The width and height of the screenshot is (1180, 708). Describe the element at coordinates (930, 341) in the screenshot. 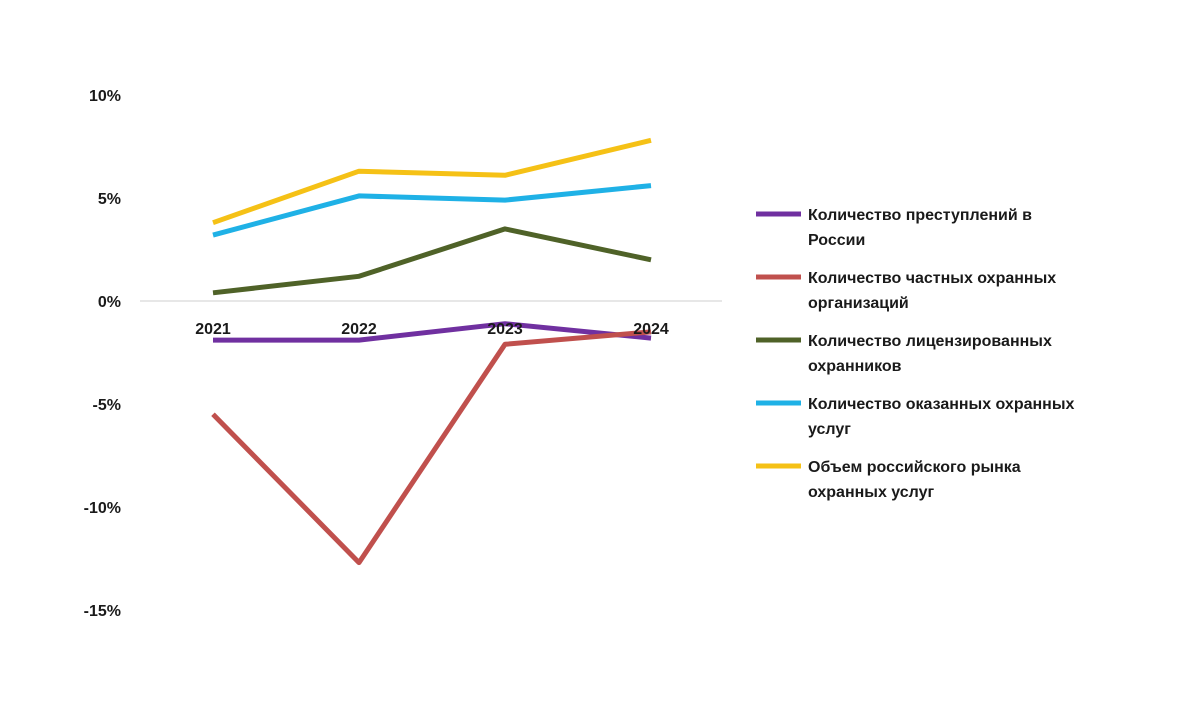

I see `legend-label: Количество лицензированных` at that location.